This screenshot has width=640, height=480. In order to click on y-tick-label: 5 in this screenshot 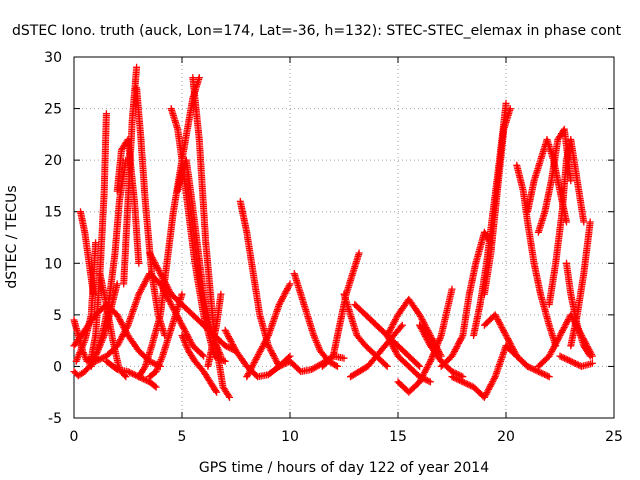, I will do `click(57, 316)`.